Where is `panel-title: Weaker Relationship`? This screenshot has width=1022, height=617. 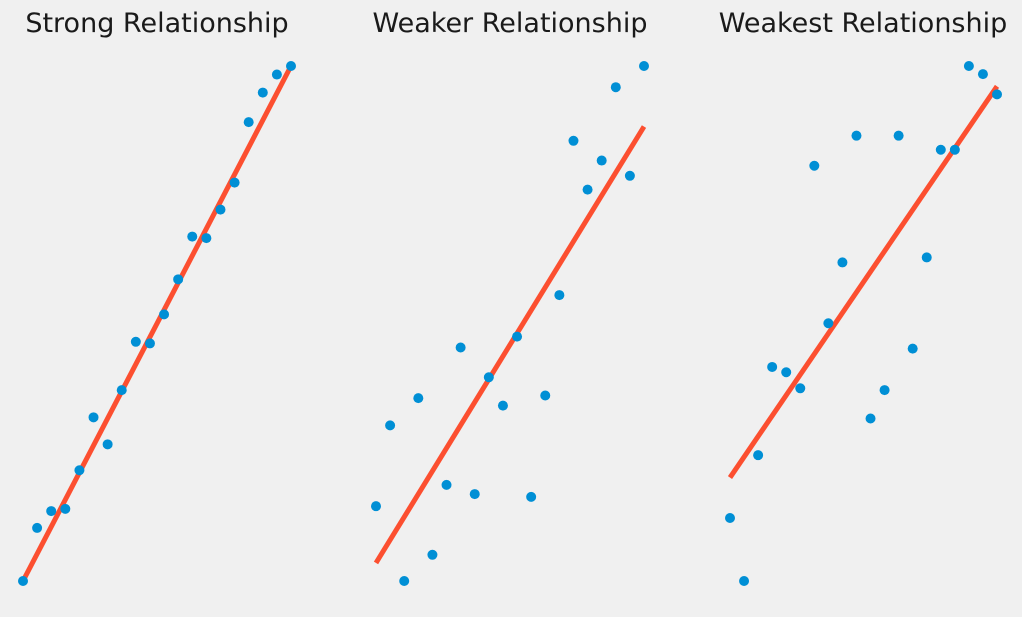 panel-title: Weaker Relationship is located at coordinates (510, 23).